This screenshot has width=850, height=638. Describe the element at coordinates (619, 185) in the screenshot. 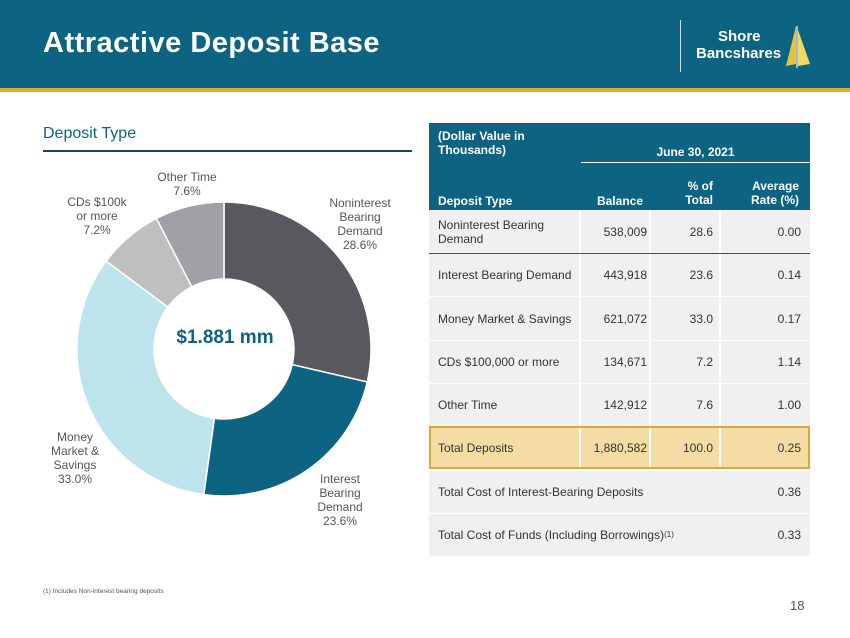

I see `column-header-row` at that location.